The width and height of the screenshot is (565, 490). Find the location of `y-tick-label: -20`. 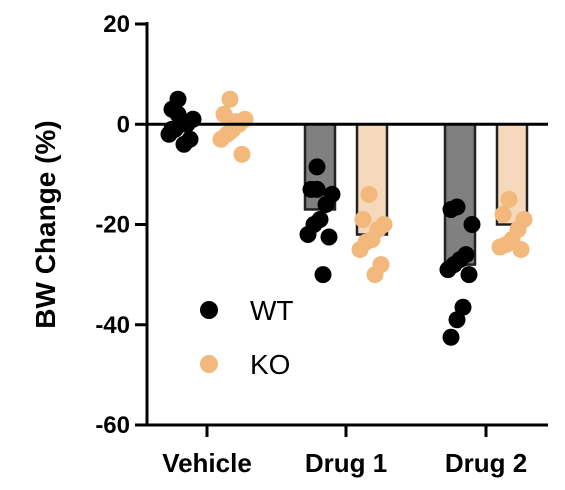

y-tick-label: -20 is located at coordinates (112, 225).